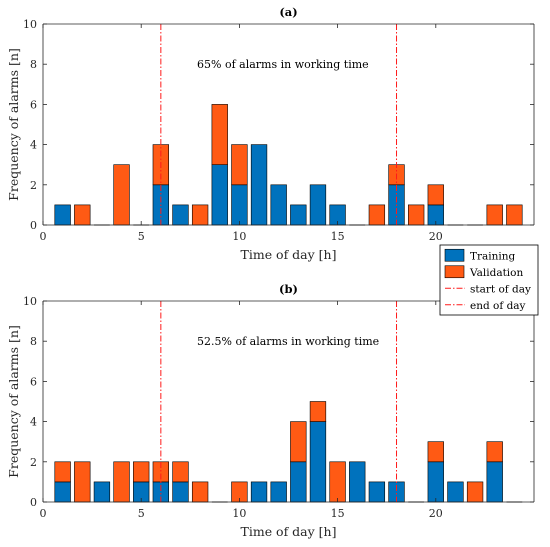 The width and height of the screenshot is (550, 547). I want to click on legend: Training Validation start of day end of day, so click(489, 280).